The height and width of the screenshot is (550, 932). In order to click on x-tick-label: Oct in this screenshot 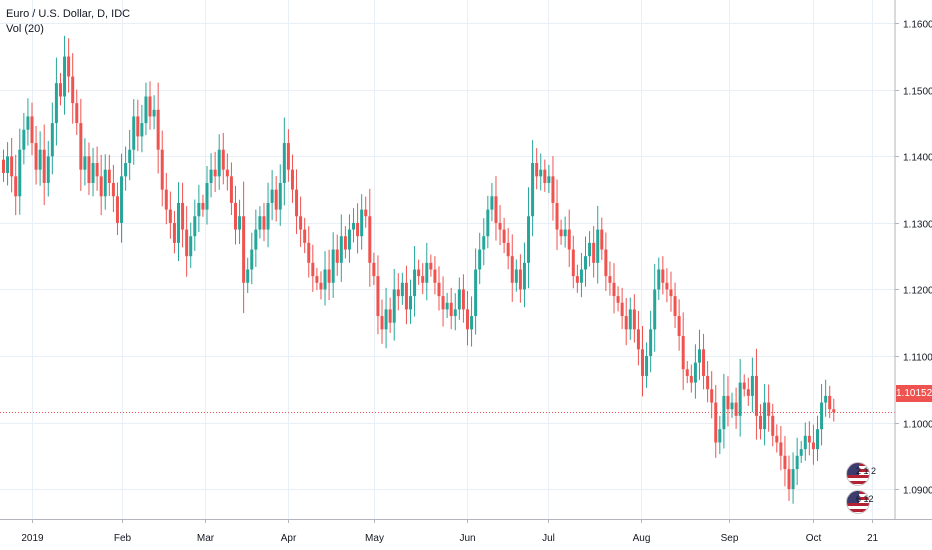, I will do `click(814, 538)`.